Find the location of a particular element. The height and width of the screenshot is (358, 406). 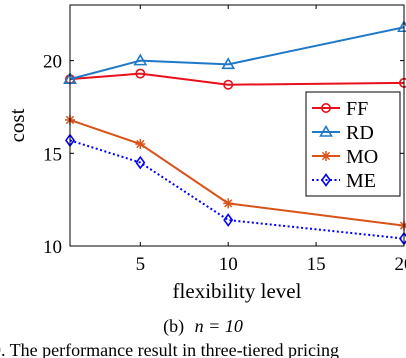

series-line-rd is located at coordinates (237, 53).